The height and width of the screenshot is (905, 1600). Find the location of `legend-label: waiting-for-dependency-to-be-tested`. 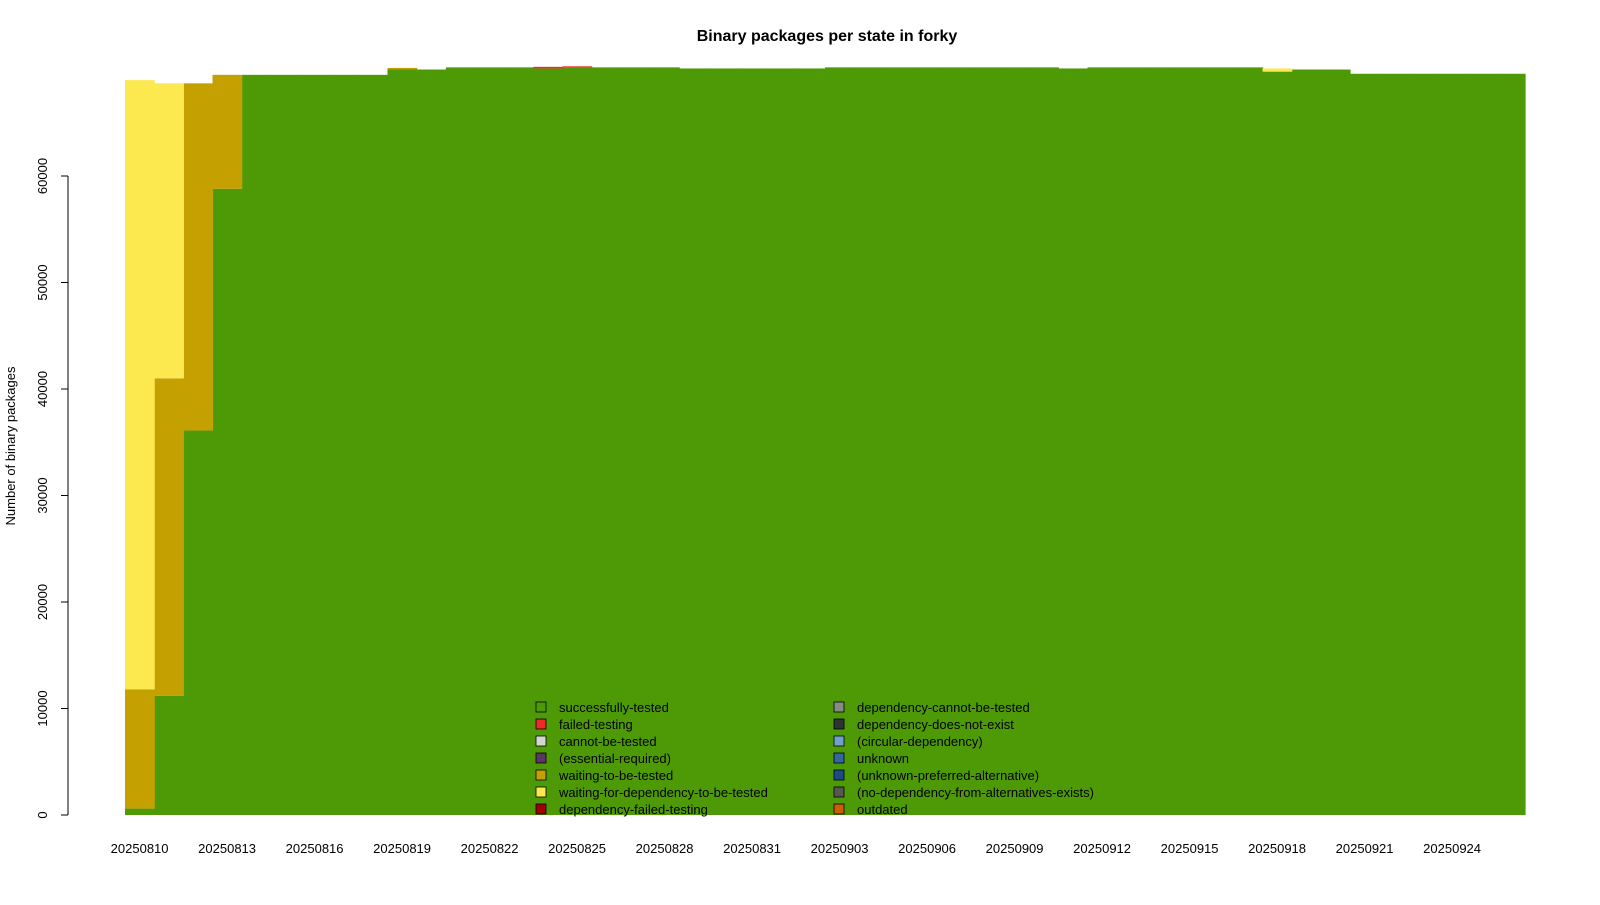

legend-label: waiting-for-dependency-to-be-tested is located at coordinates (663, 792).